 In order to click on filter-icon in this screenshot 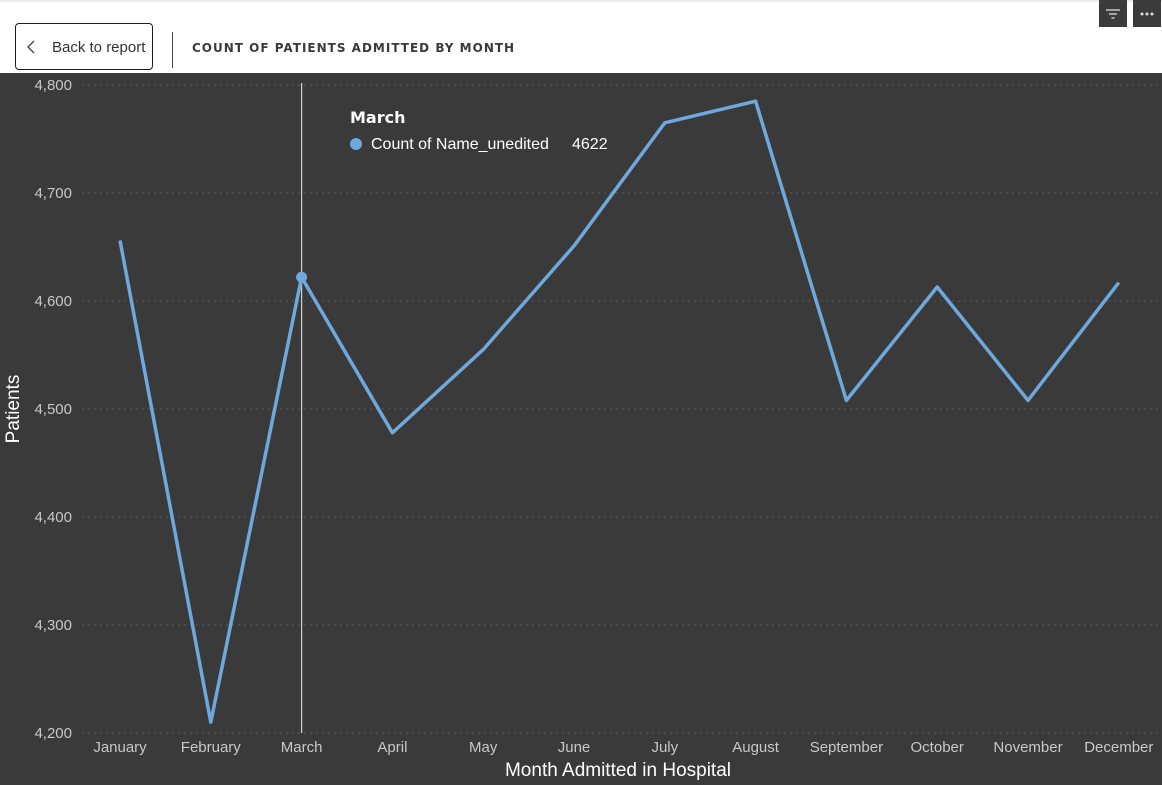, I will do `click(1113, 13)`.